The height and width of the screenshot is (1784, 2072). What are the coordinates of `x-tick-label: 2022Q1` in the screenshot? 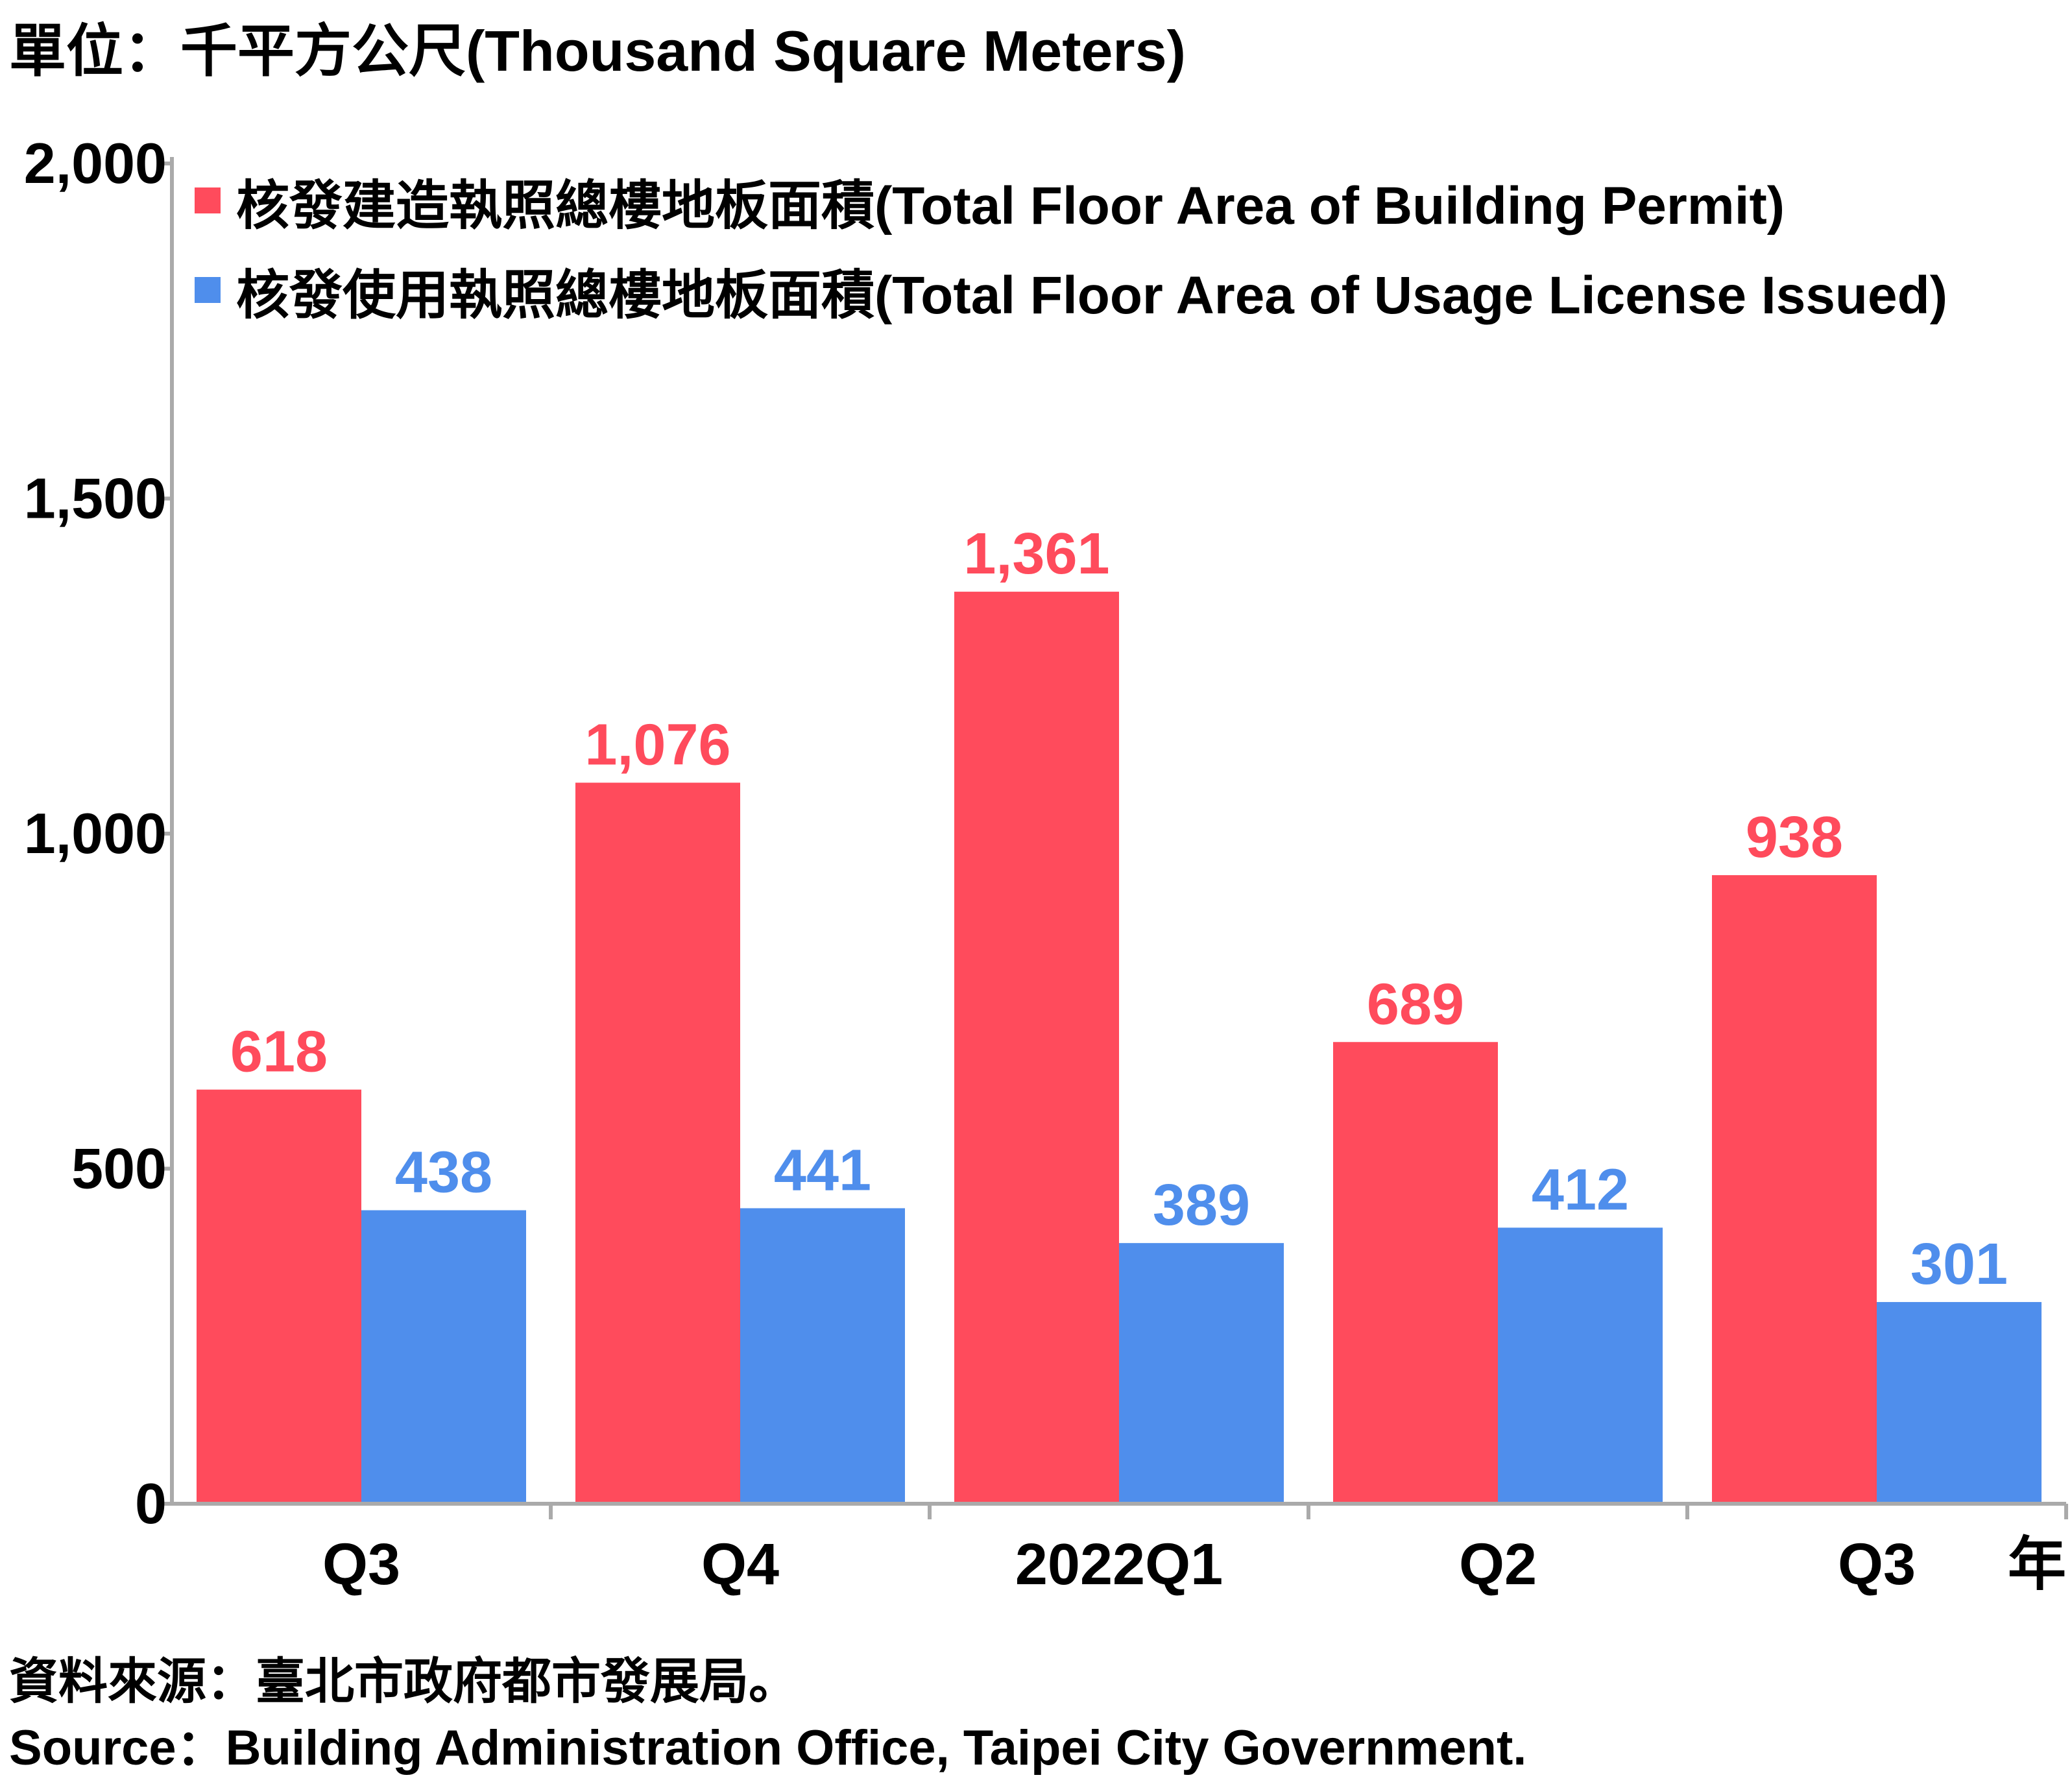 It's located at (1119, 1564).